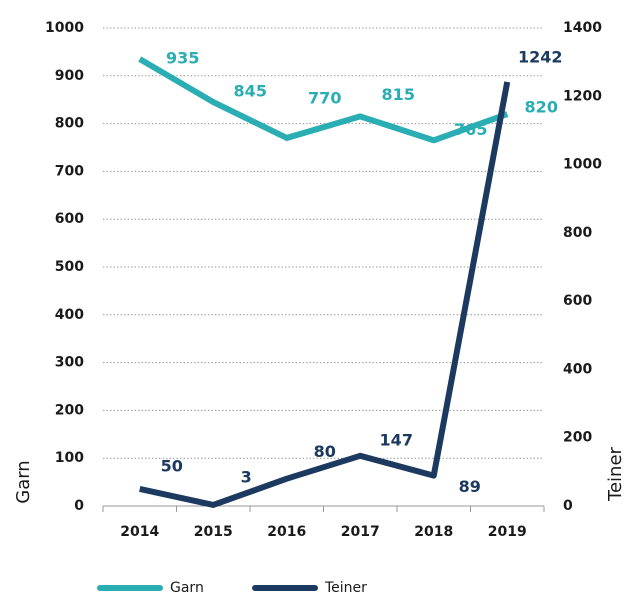 Image resolution: width=632 pixels, height=597 pixels. I want to click on data-label: 820, so click(541, 107).